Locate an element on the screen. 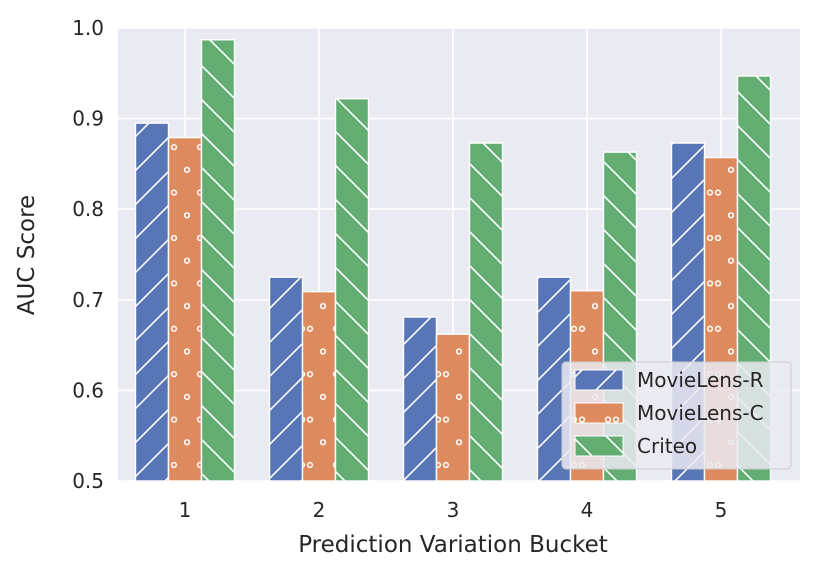 This screenshot has width=830, height=571. legend-swatch-movielens-r-hatch is located at coordinates (599, 380).